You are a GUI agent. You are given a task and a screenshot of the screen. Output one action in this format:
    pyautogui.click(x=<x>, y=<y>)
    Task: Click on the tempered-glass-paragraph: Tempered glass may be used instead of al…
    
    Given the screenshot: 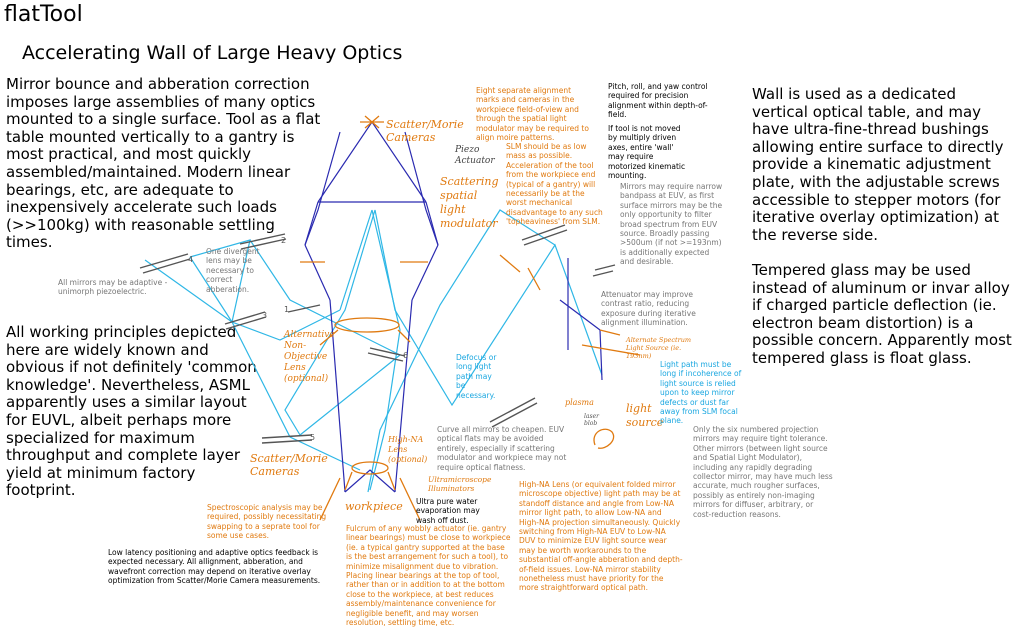 What is the action you would take?
    pyautogui.click(x=882, y=314)
    